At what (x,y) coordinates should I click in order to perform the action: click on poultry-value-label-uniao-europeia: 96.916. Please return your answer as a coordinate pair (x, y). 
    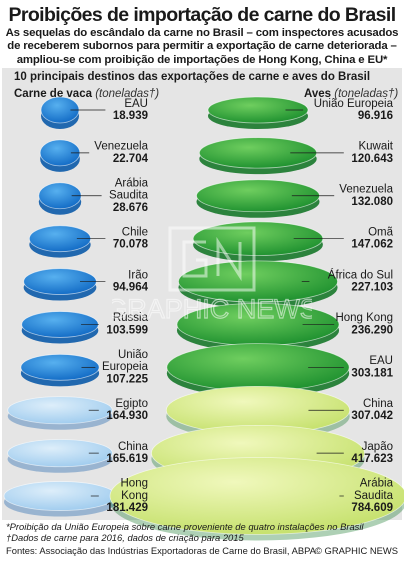
    Looking at the image, I should click on (375, 116).